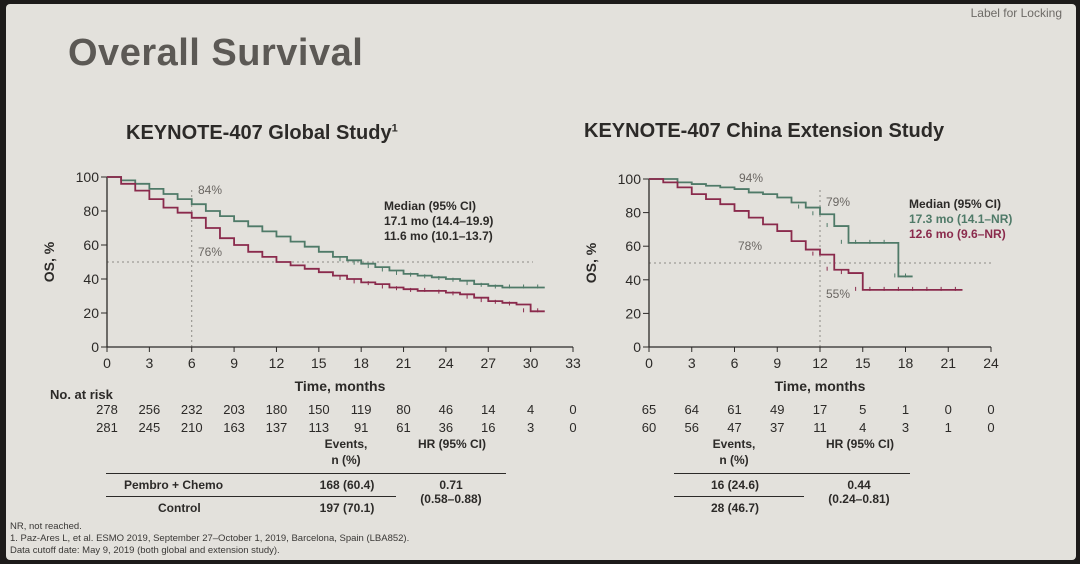 Image resolution: width=1080 pixels, height=564 pixels. I want to click on global-y-axis-label: OS, %, so click(49, 261).